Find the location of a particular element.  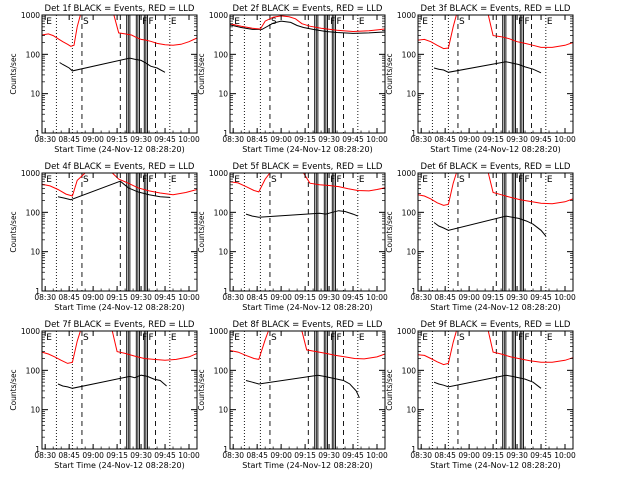

panel-title: Det 2f BLACK = Events, RED = LLD is located at coordinates (308, 9).